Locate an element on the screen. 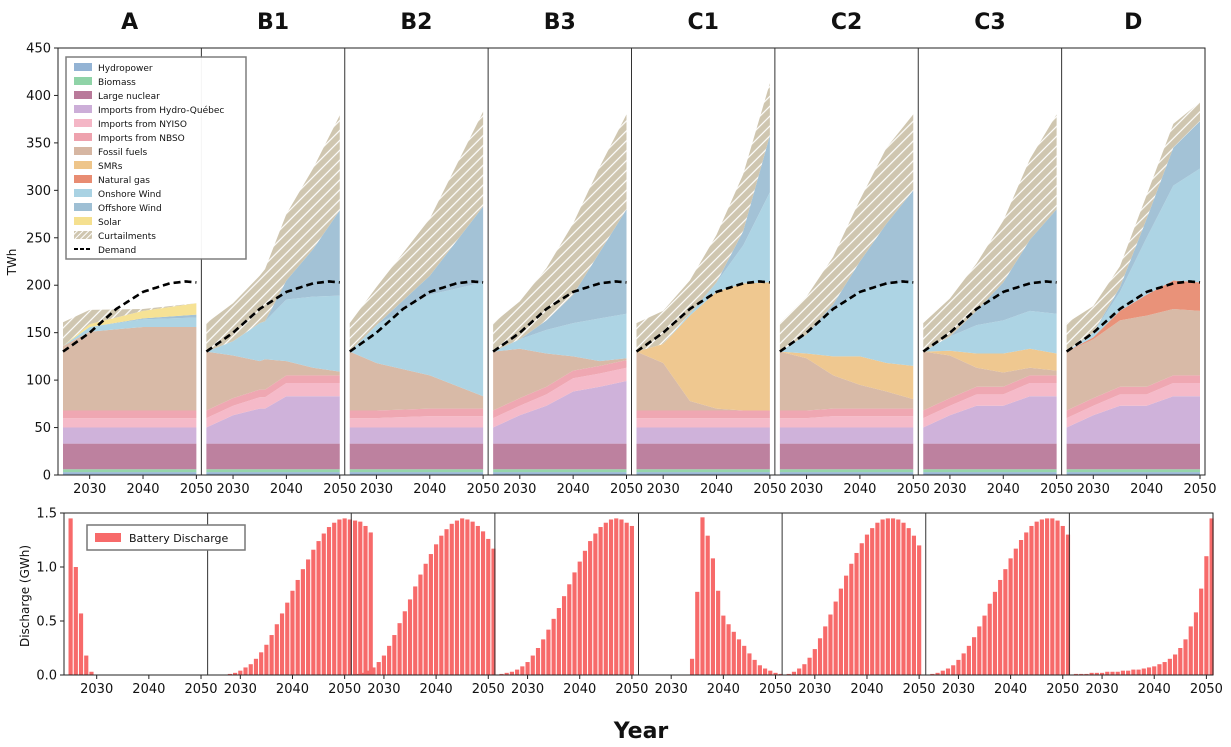 The image size is (1231, 747). panel-b2: B2 2030 2040 2050 is located at coordinates (424, 253).